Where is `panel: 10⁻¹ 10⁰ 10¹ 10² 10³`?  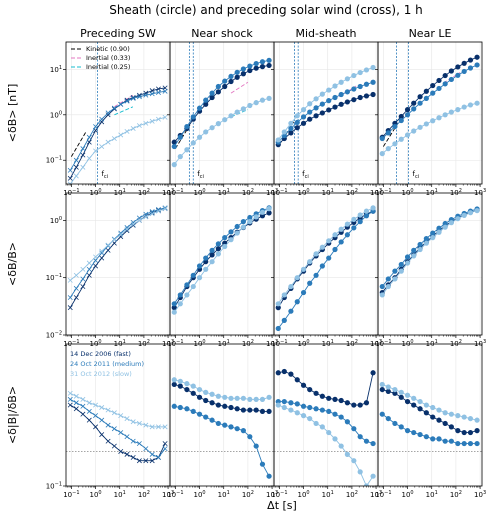
panel: 10⁻¹ 10⁰ 10¹ 10² 10³ is located at coordinates (430, 270).